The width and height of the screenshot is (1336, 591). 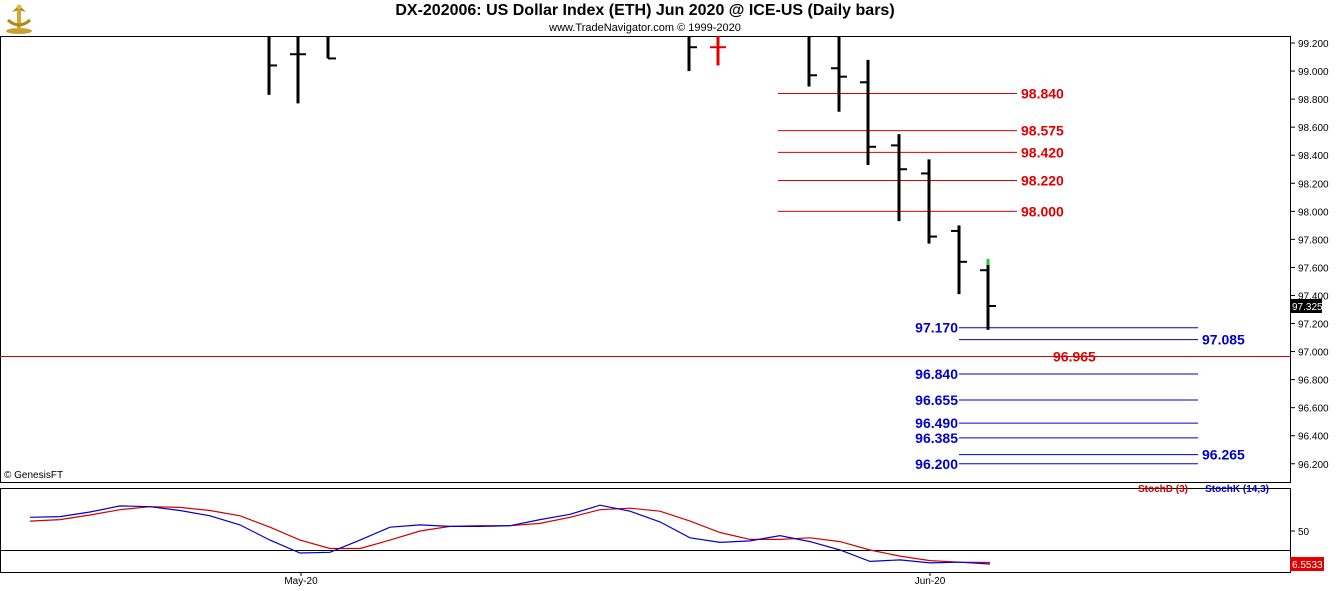 I want to click on red-level-label: 98.420, so click(x=1042, y=152).